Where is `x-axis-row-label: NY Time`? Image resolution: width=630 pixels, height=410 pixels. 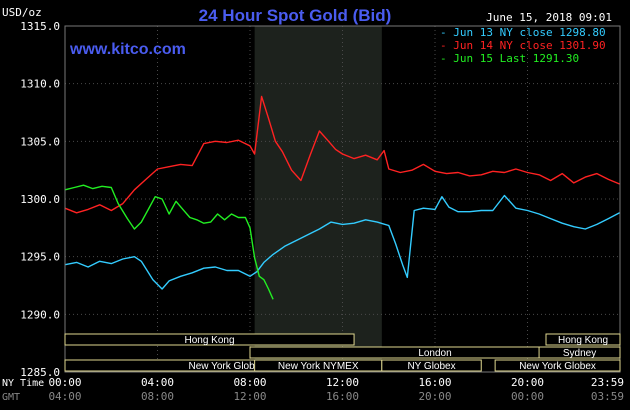 x-axis-row-label: NY Time is located at coordinates (23, 383).